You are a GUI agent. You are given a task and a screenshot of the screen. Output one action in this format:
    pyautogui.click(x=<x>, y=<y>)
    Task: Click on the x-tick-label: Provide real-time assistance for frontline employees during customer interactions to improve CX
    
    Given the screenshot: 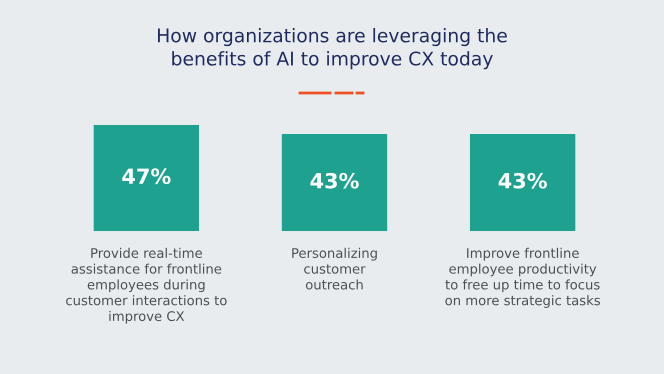 What is the action you would take?
    pyautogui.click(x=146, y=286)
    